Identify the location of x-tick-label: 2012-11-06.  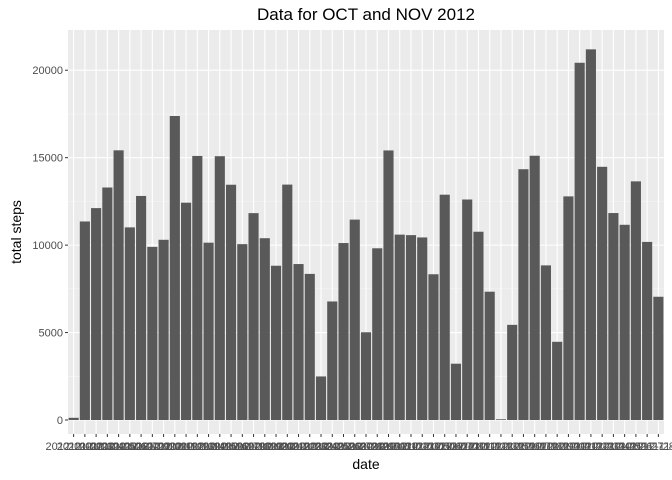
(433, 447).